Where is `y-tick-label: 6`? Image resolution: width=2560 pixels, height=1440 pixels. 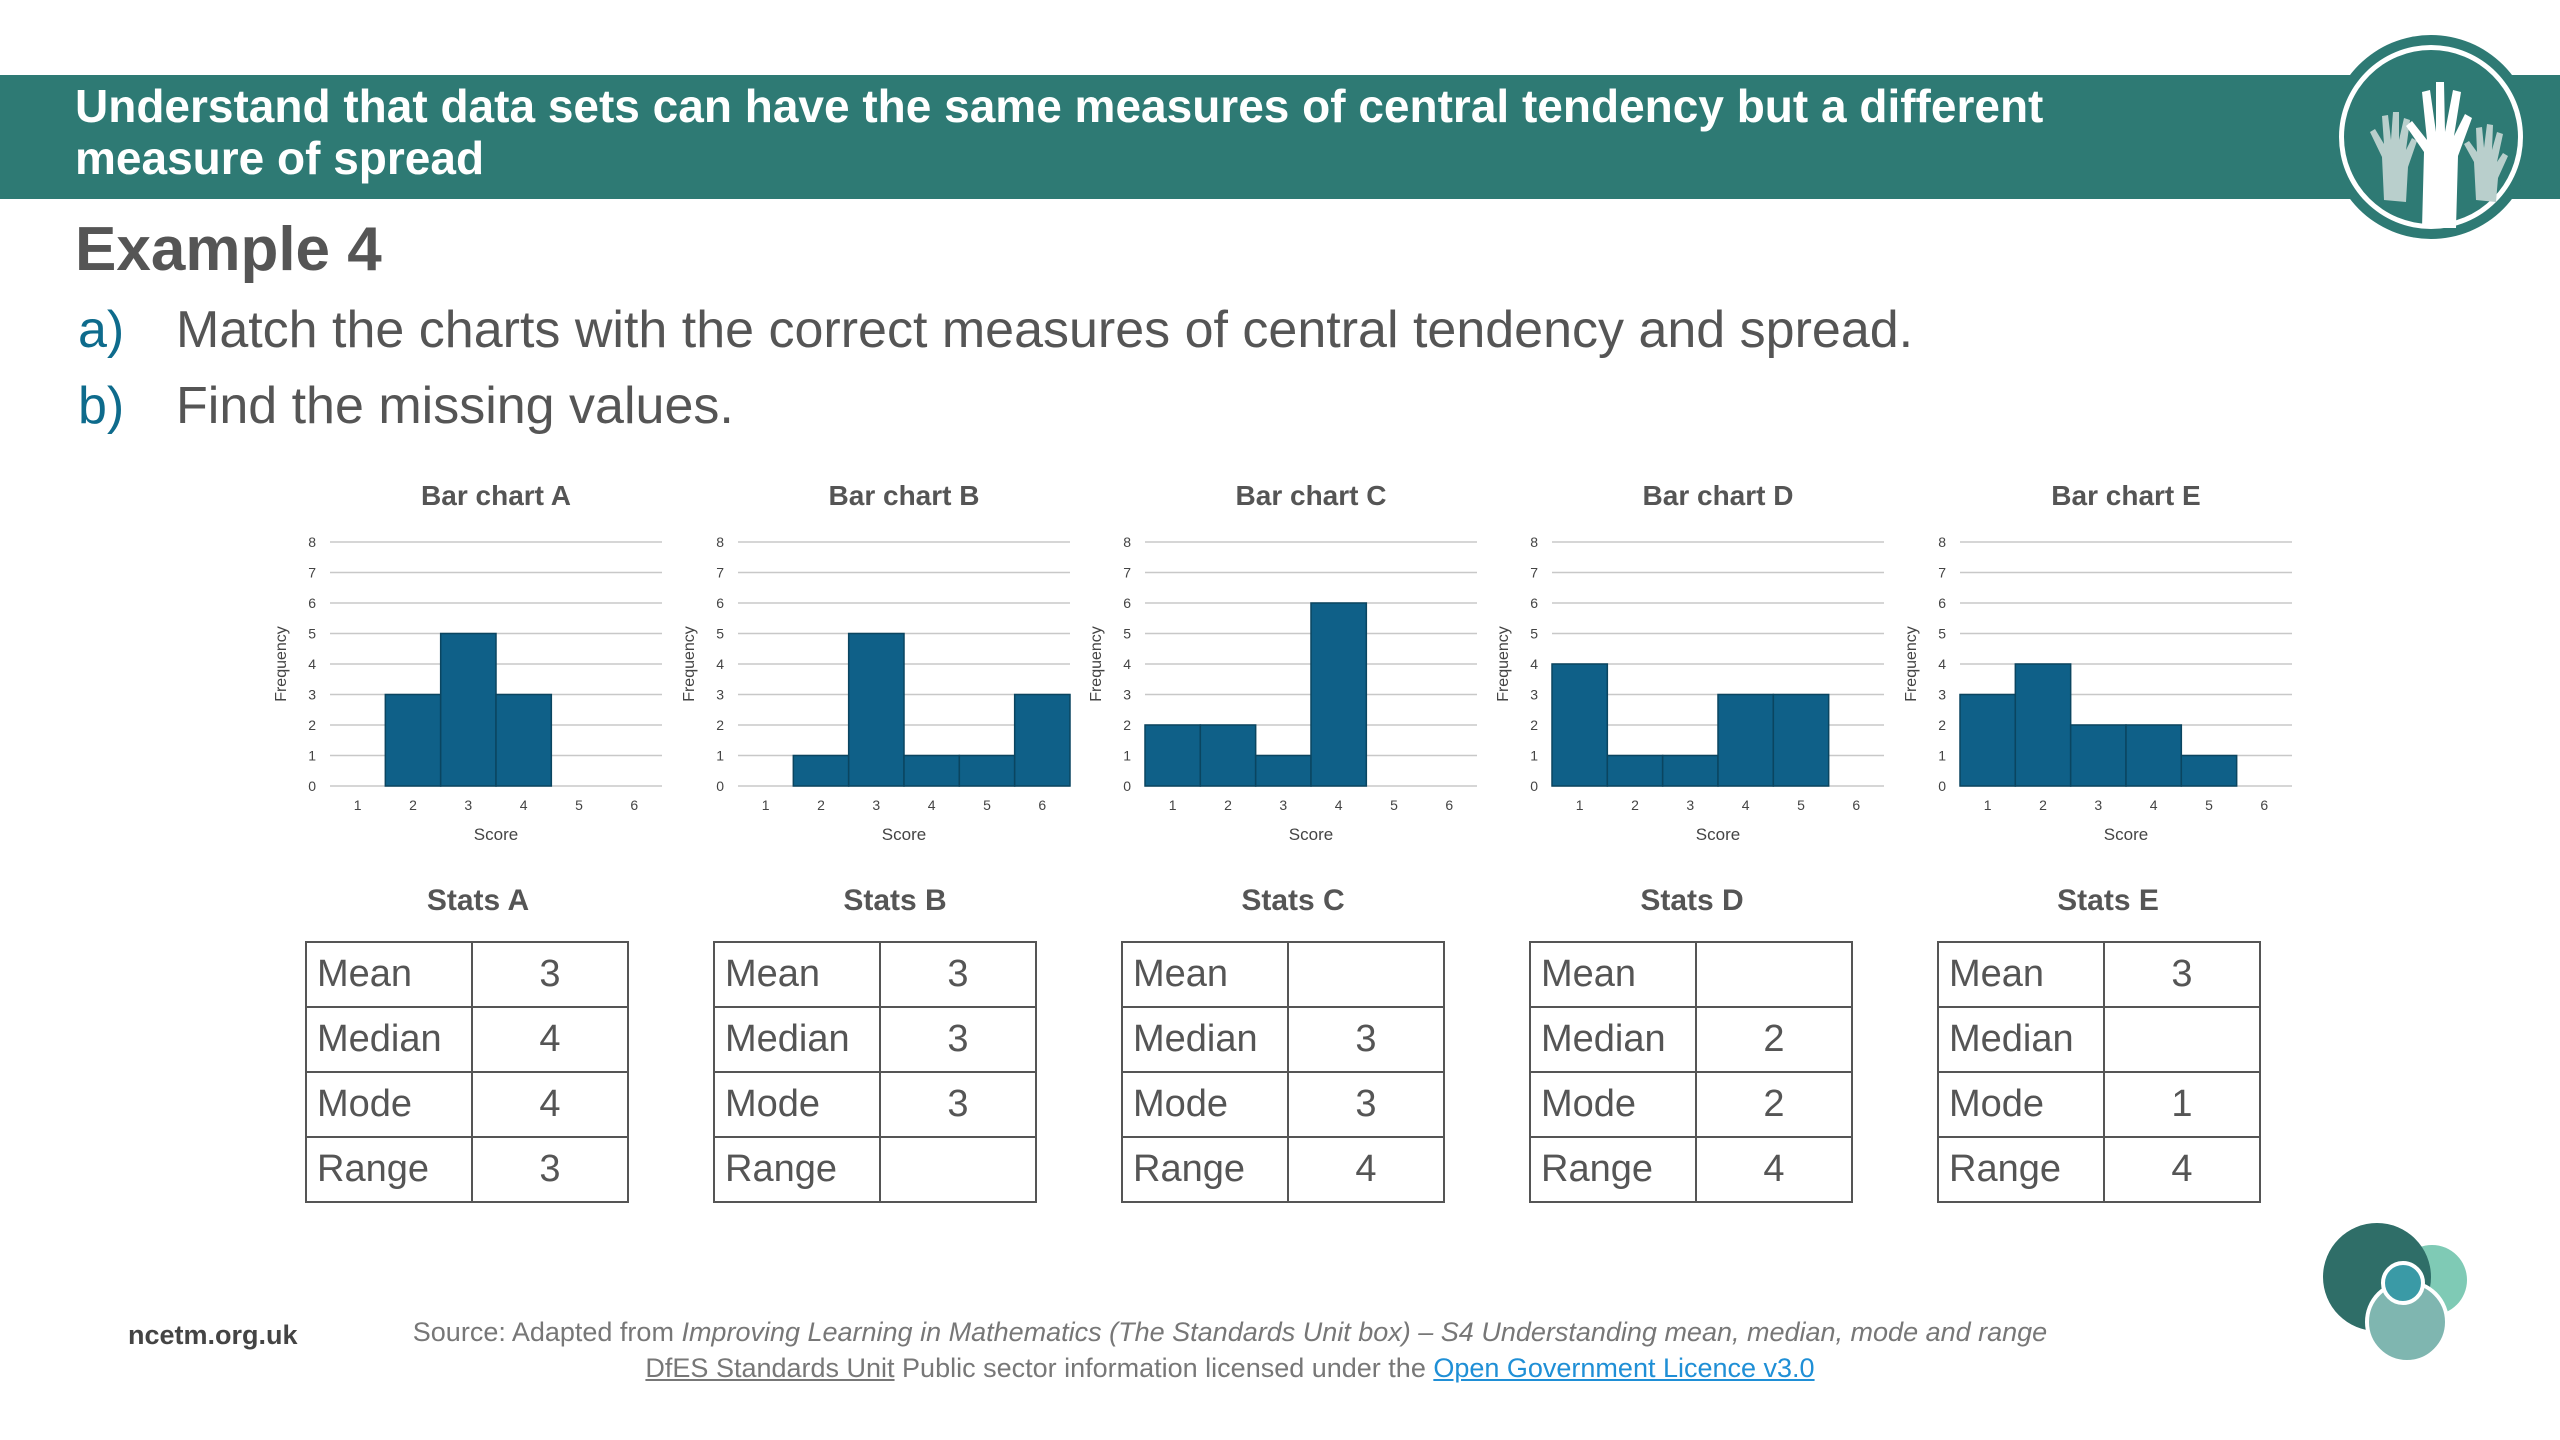 y-tick-label: 6 is located at coordinates (1534, 603).